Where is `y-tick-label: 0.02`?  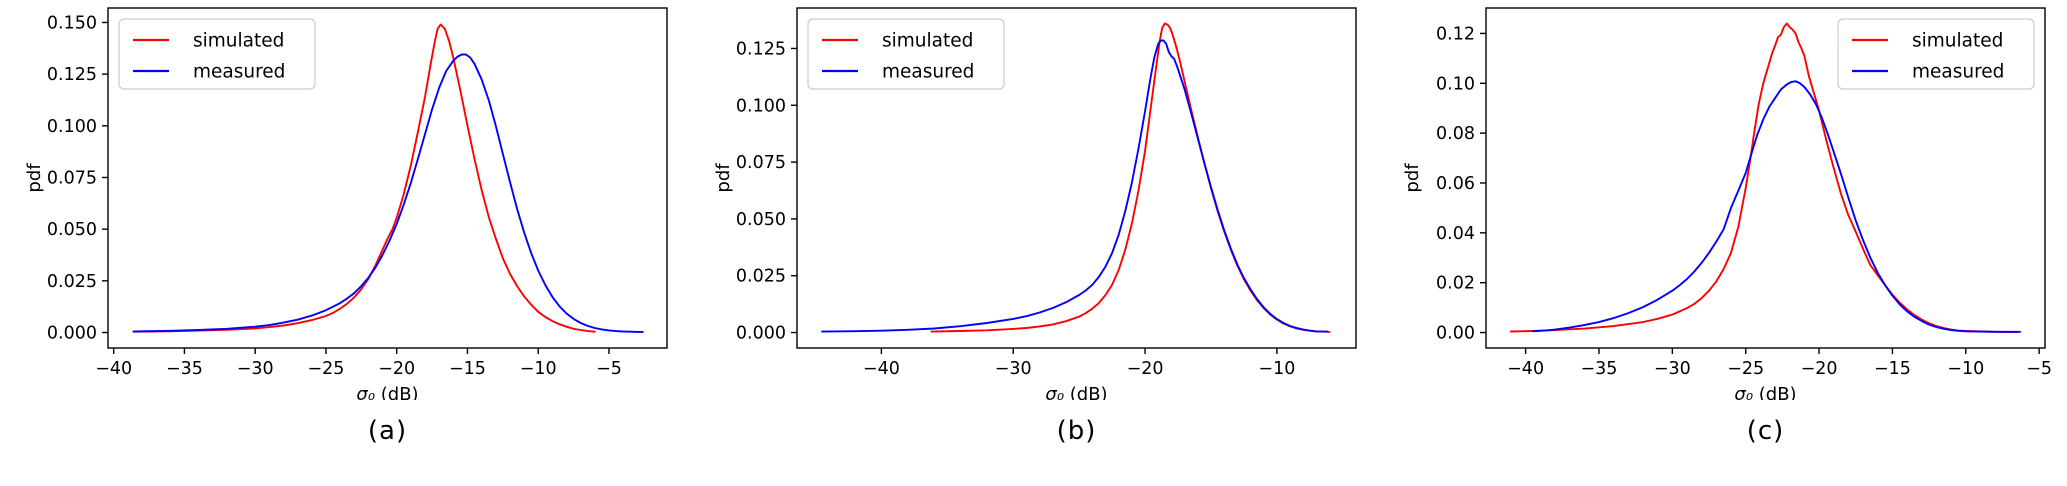
y-tick-label: 0.02 is located at coordinates (1455, 284).